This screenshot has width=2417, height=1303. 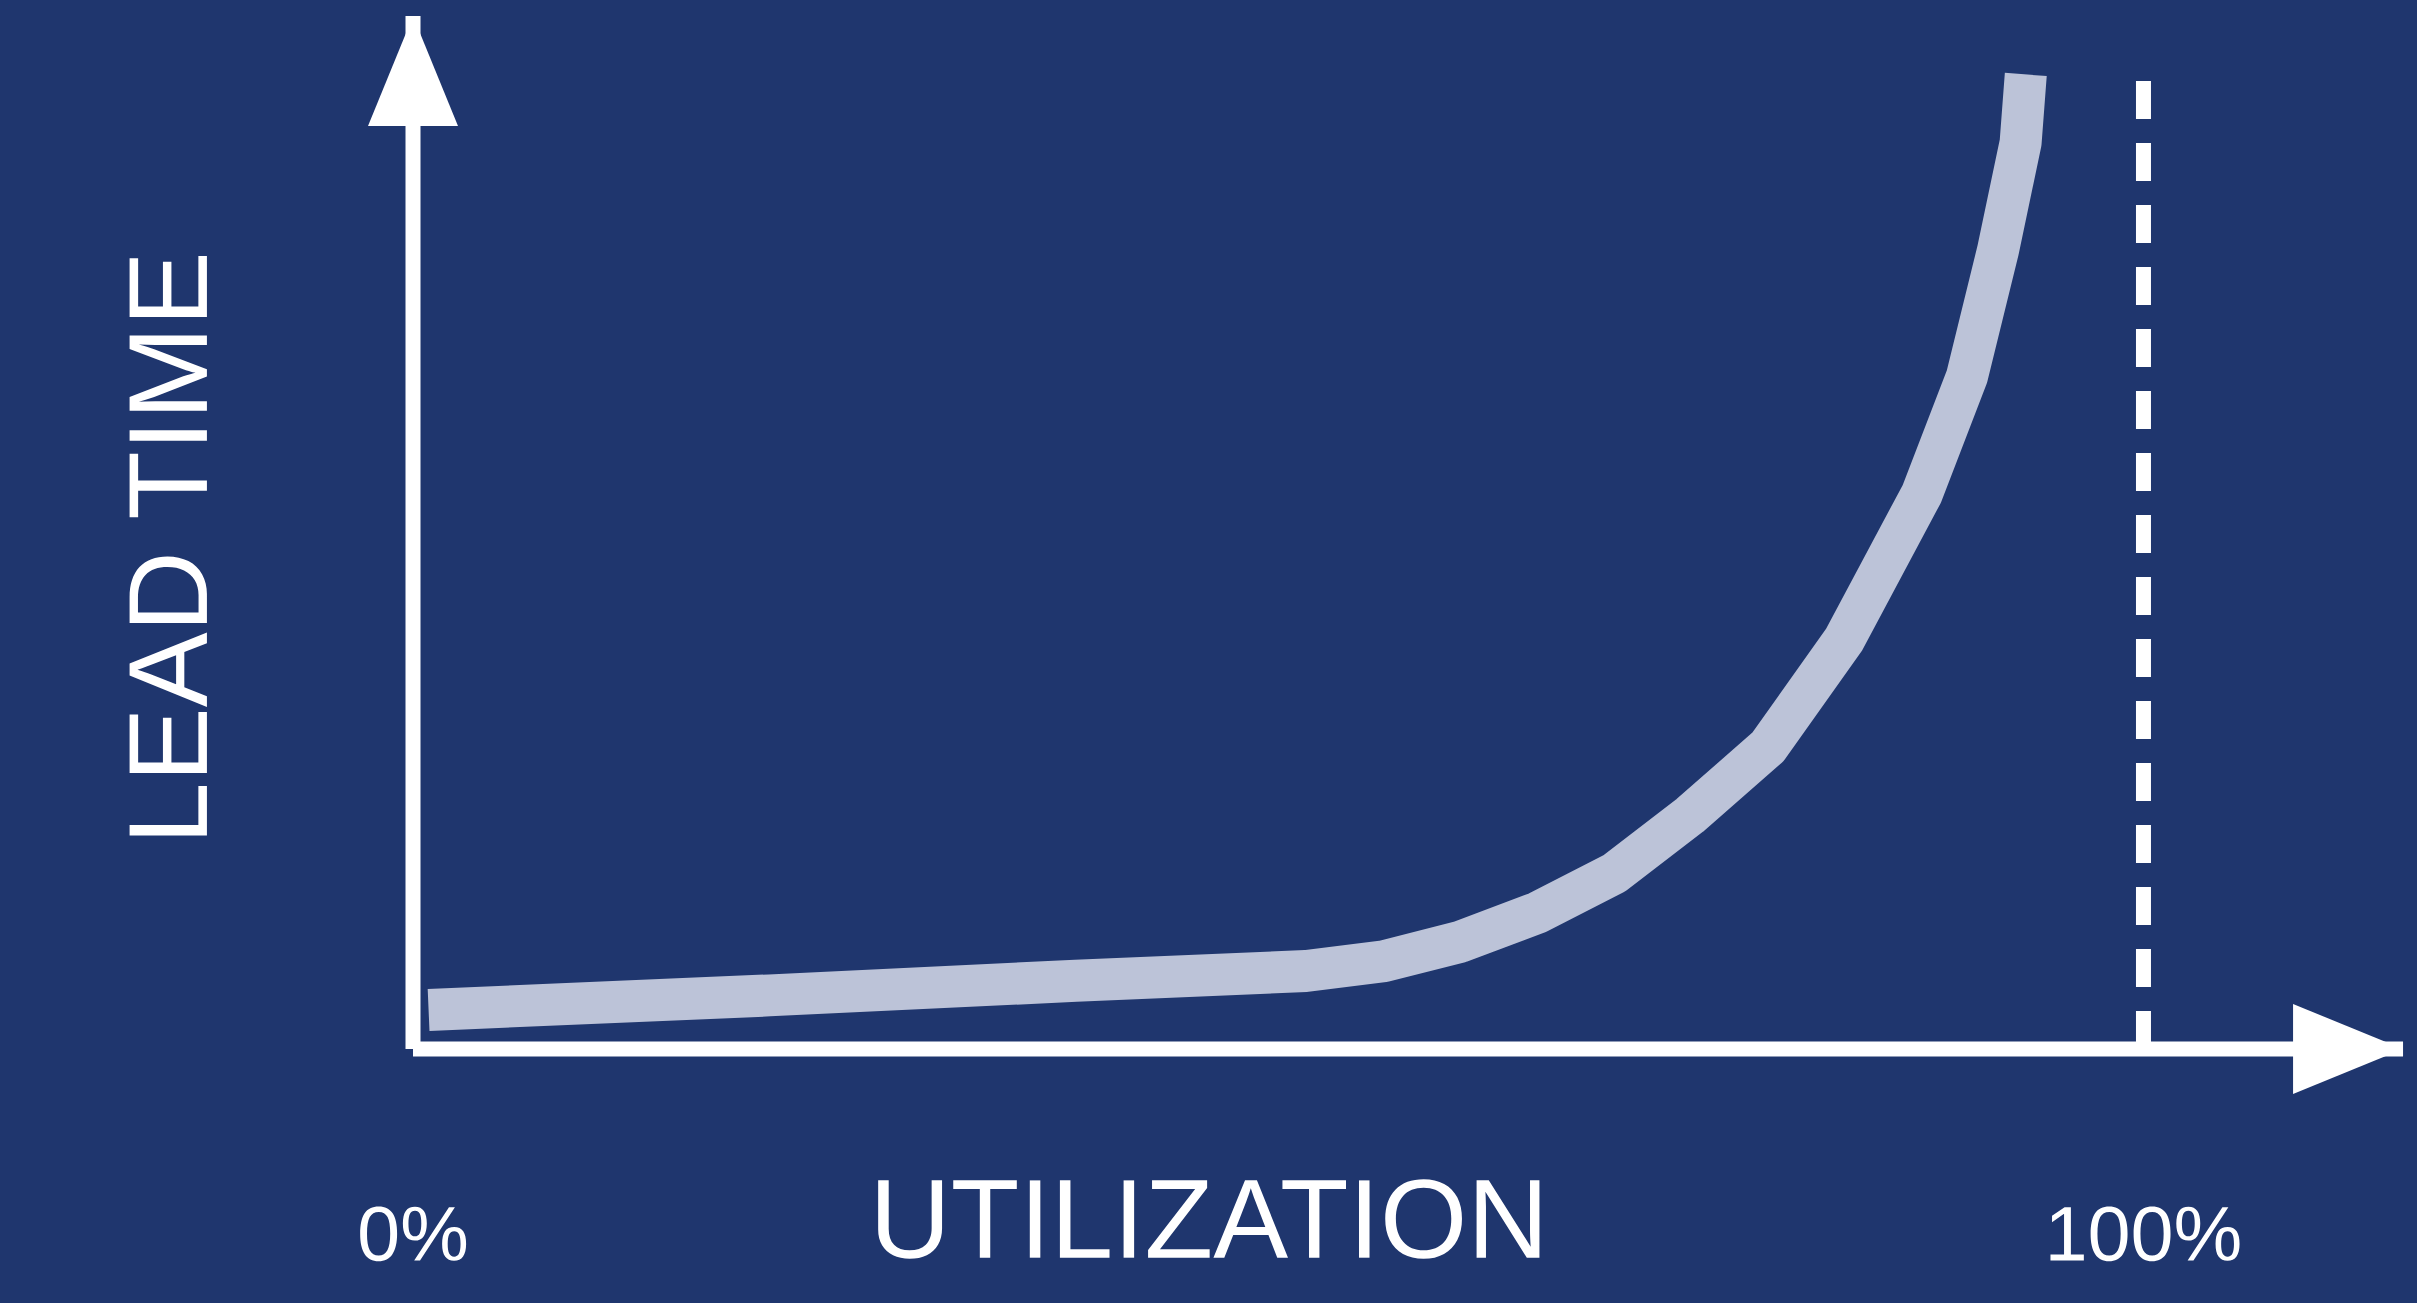 What do you see at coordinates (413, 1234) in the screenshot?
I see `x-tick-label: 0%` at bounding box center [413, 1234].